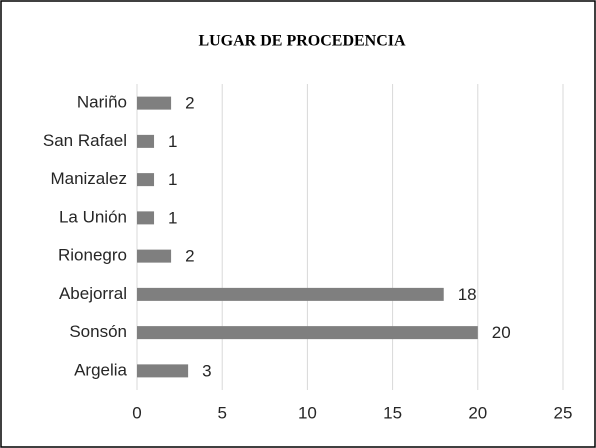  Describe the element at coordinates (100, 369) in the screenshot. I see `y-tick-label: Argelia` at that location.